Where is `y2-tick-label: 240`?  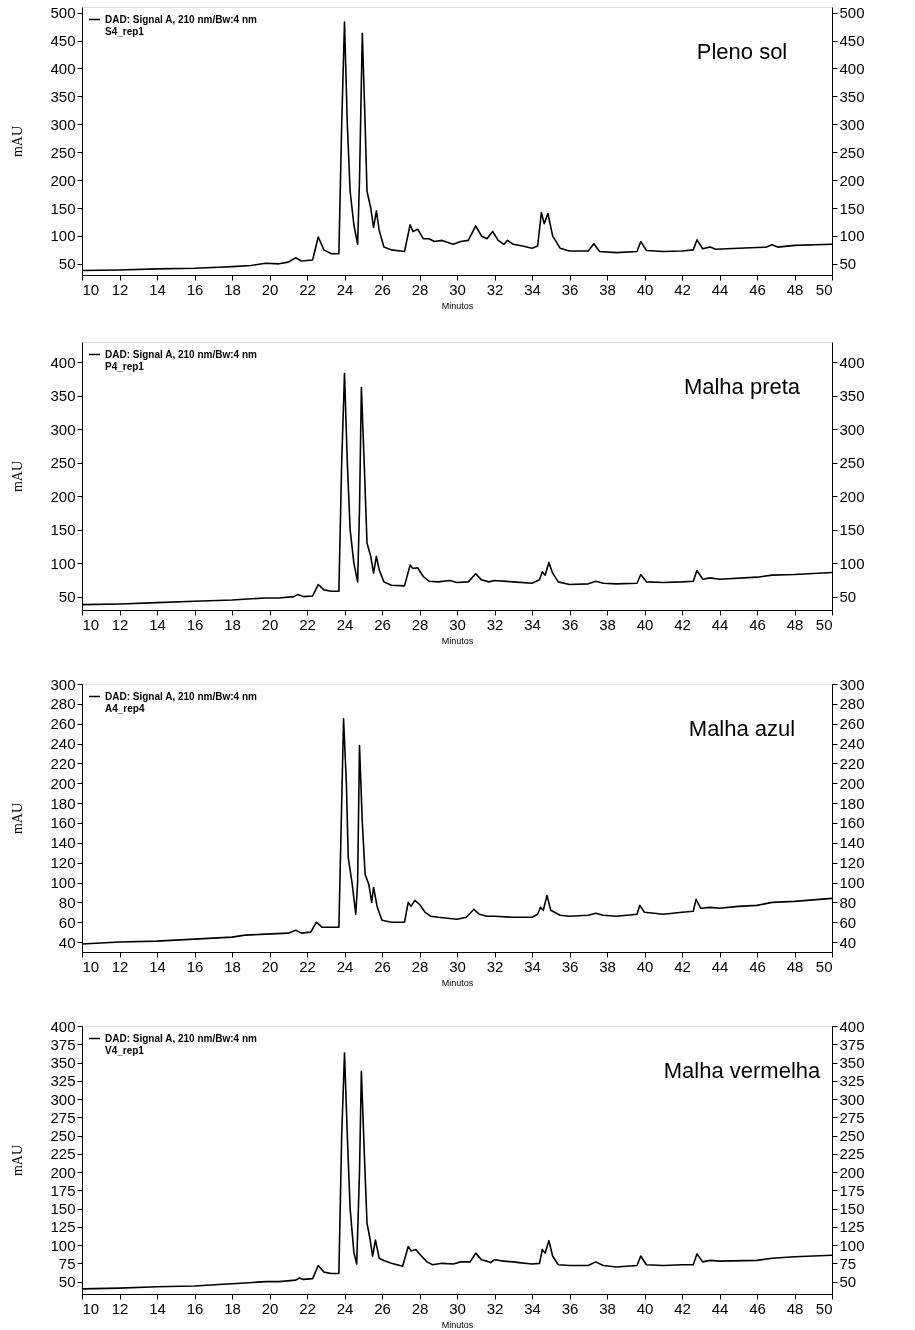 y2-tick-label: 240 is located at coordinates (852, 744).